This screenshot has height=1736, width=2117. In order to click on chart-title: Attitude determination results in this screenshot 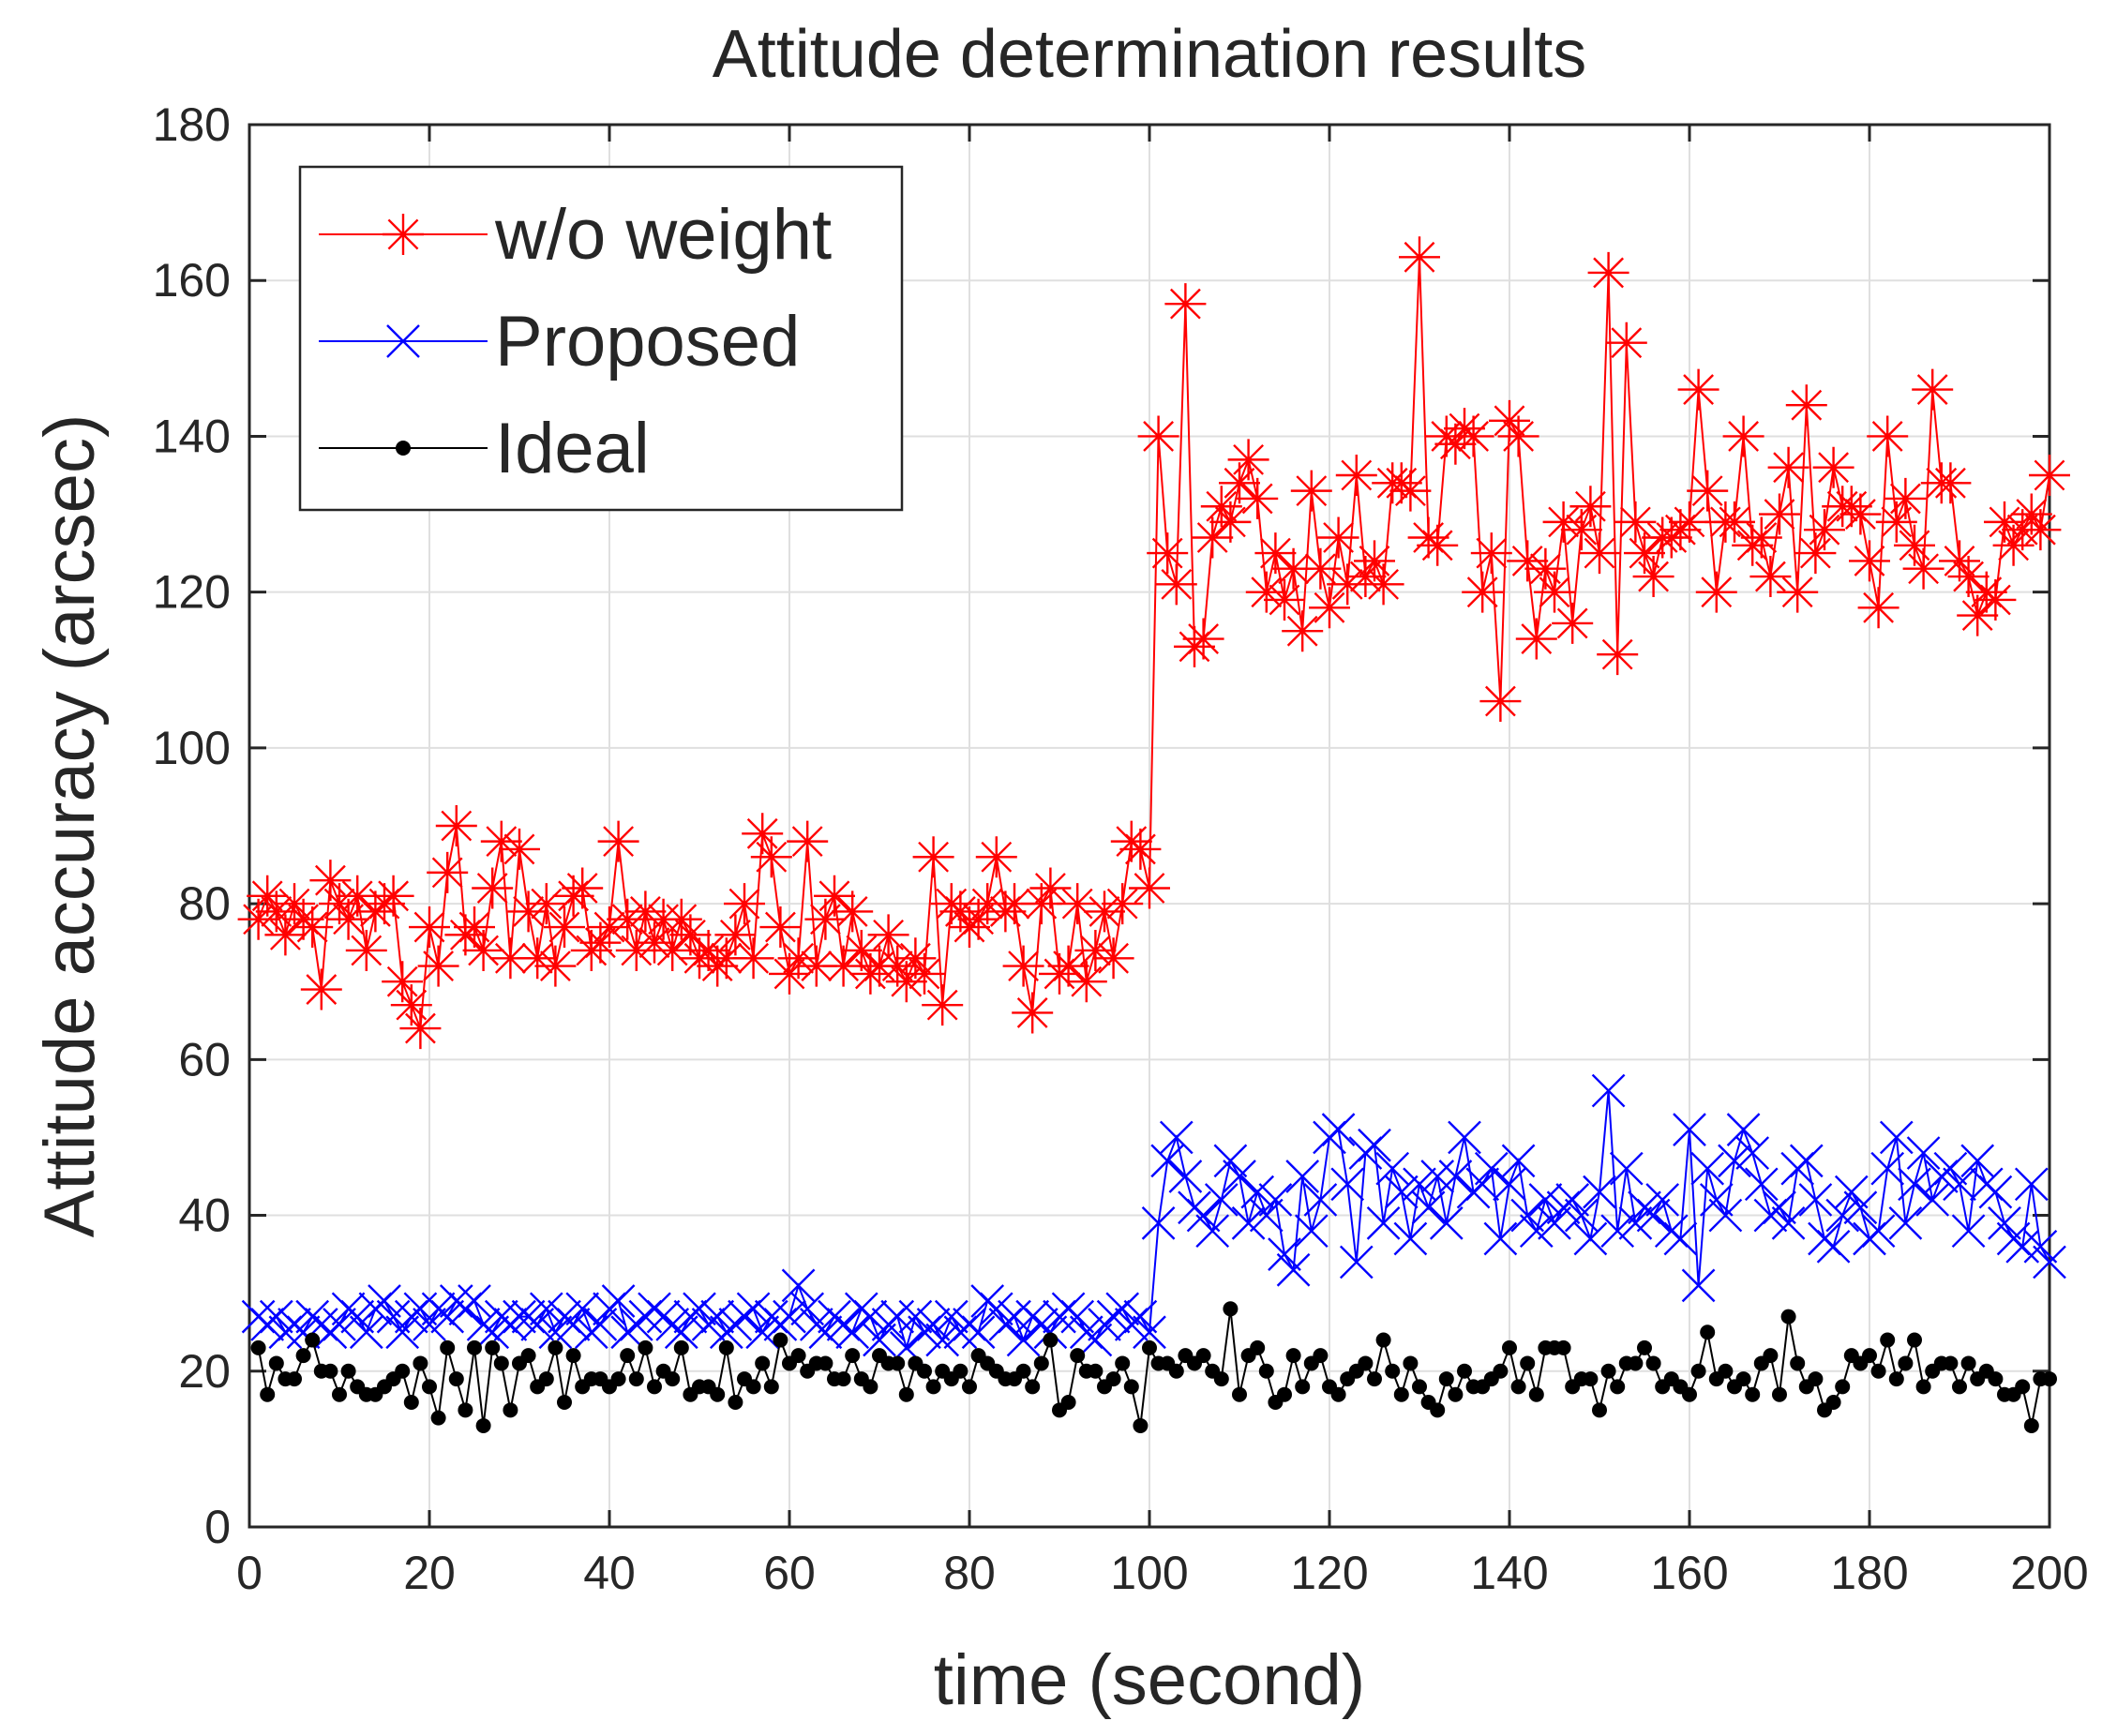, I will do `click(1149, 54)`.